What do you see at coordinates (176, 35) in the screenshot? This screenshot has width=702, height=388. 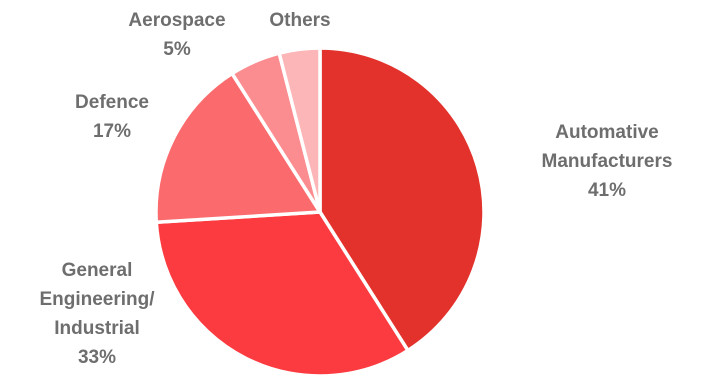 I see `data-label-aerospace: Aerospace 5%` at bounding box center [176, 35].